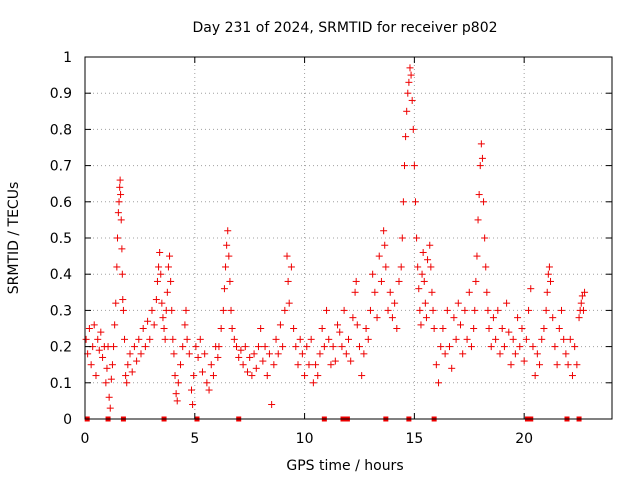  Describe the element at coordinates (524, 439) in the screenshot. I see `x-tick-label: 20` at that location.